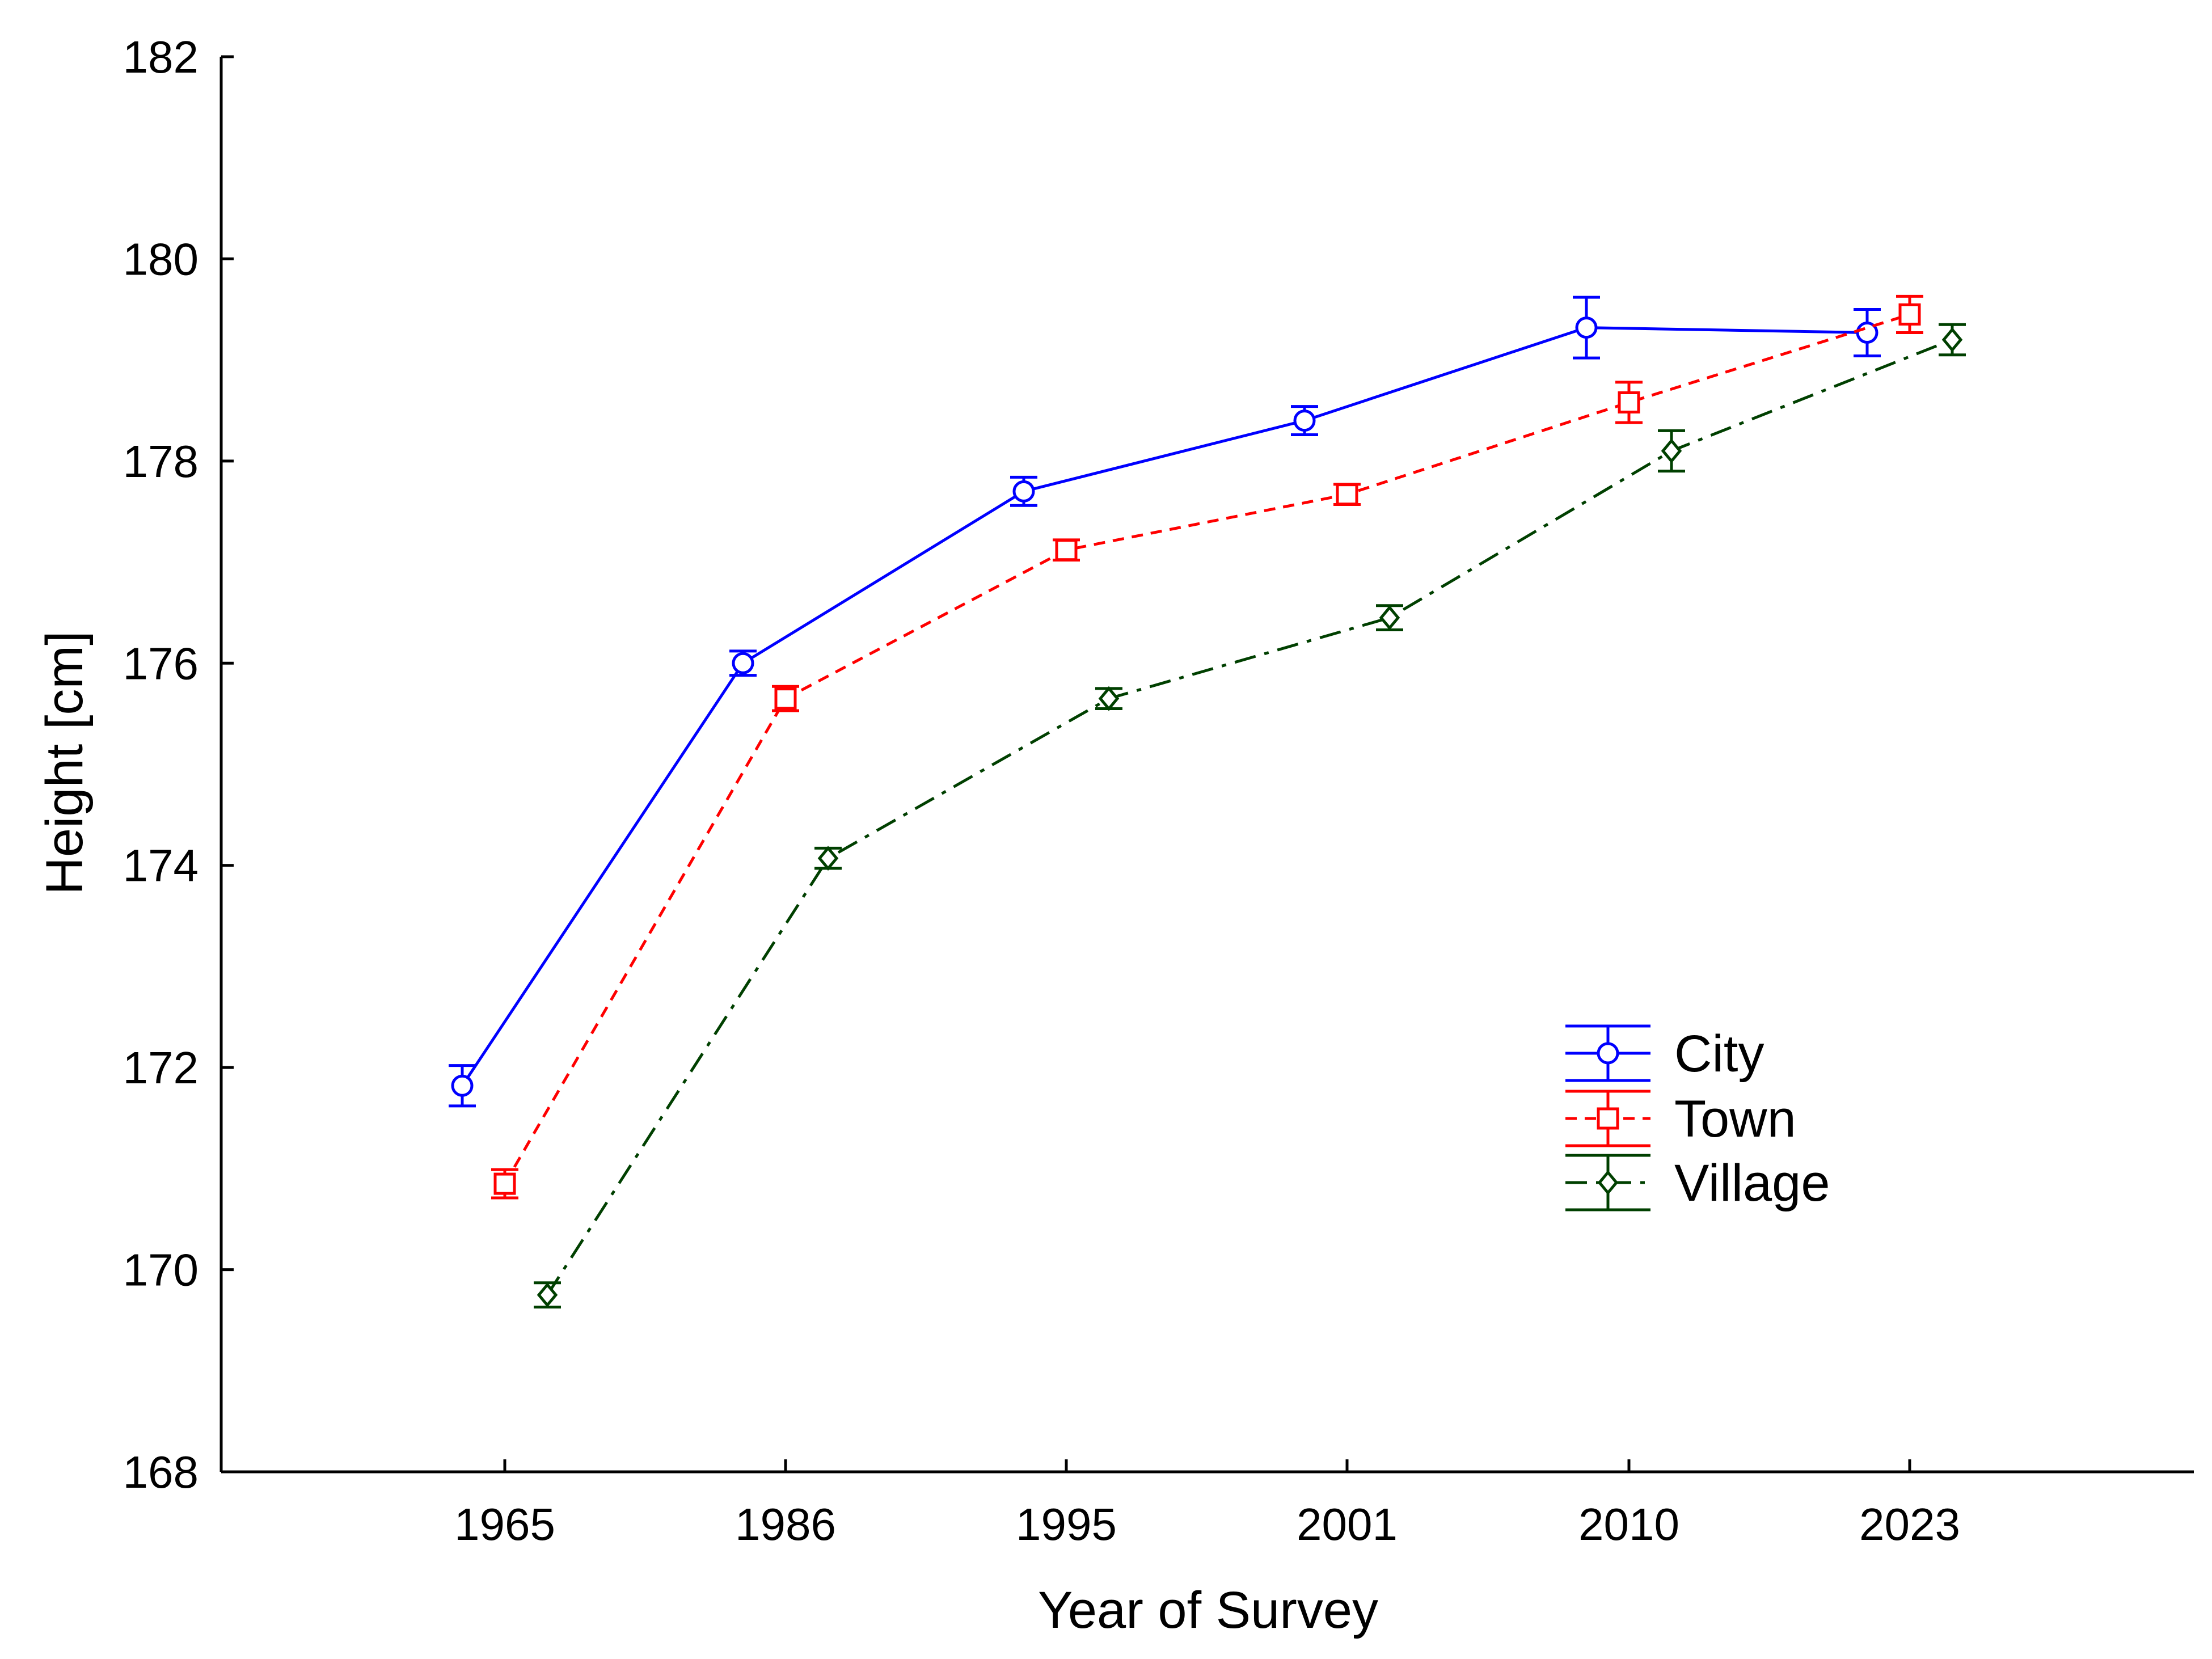 The width and height of the screenshot is (2212, 1659). What do you see at coordinates (161, 1270) in the screenshot?
I see `y-tick-label: 170` at bounding box center [161, 1270].